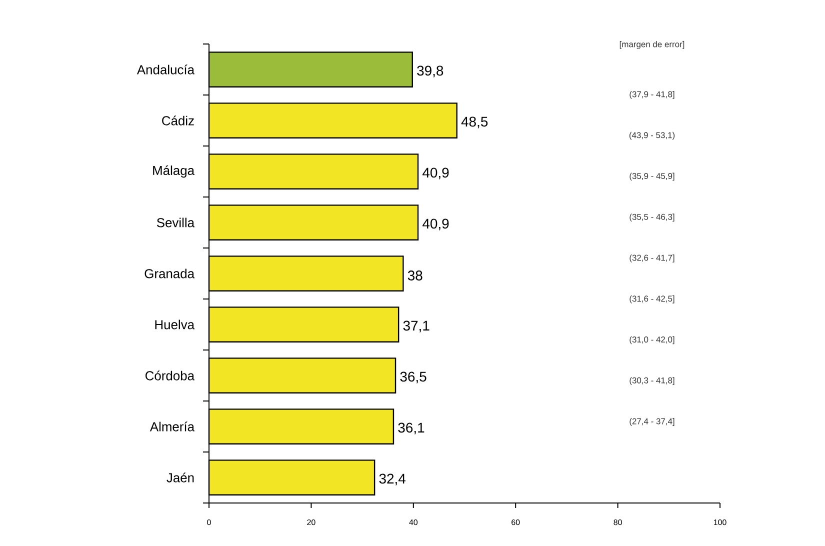 Image resolution: width=825 pixels, height=546 pixels. What do you see at coordinates (652, 136) in the screenshot?
I see `annotation: (43,9 - 53,1)` at bounding box center [652, 136].